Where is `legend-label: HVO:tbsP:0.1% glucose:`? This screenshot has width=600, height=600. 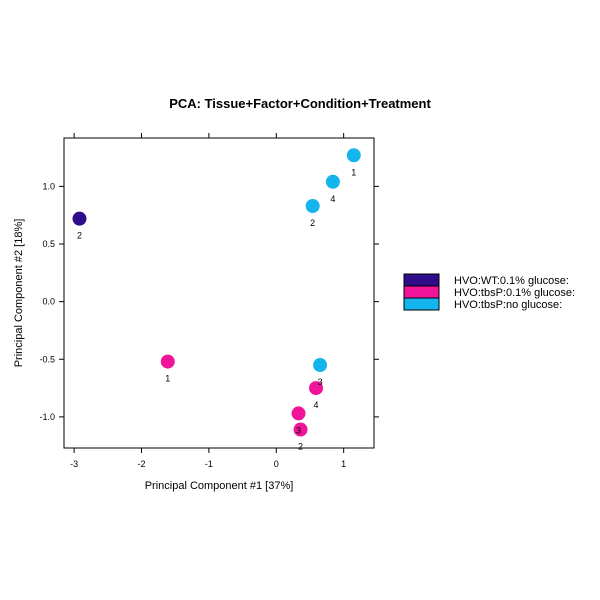
legend-label: HVO:tbsP:0.1% glucose: is located at coordinates (514, 293).